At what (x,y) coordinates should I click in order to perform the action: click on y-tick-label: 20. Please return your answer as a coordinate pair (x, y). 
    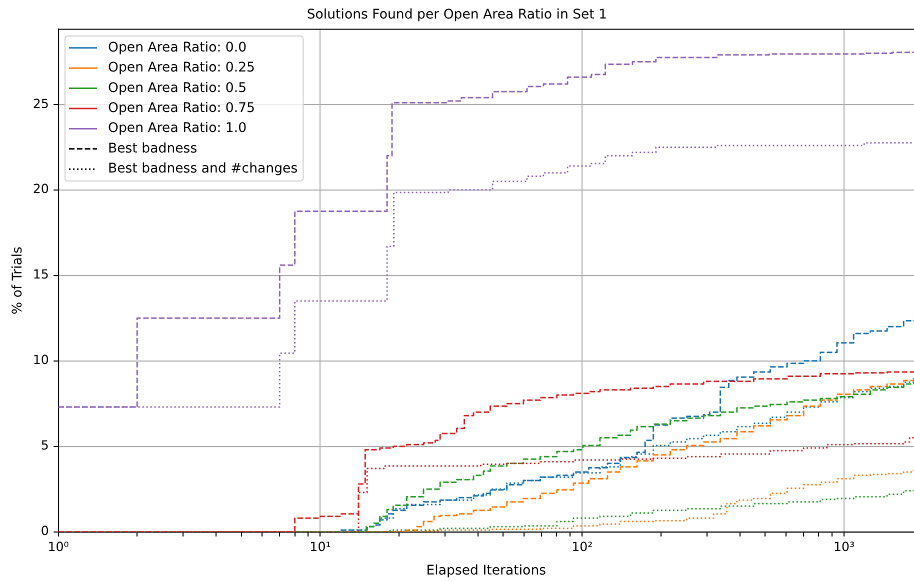
    Looking at the image, I should click on (40, 188).